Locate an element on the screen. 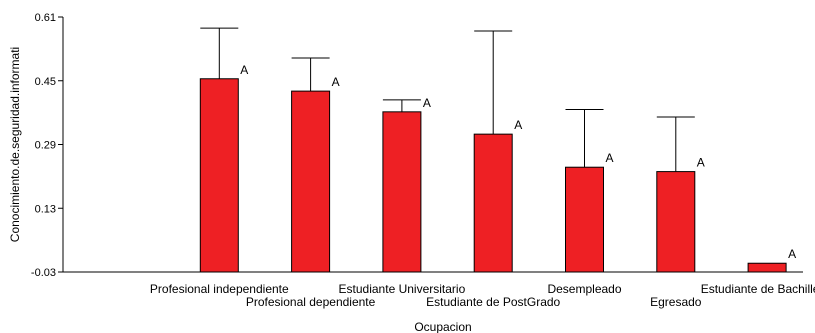 The height and width of the screenshot is (333, 815). y-tick-label: 0.29 is located at coordinates (45, 146).